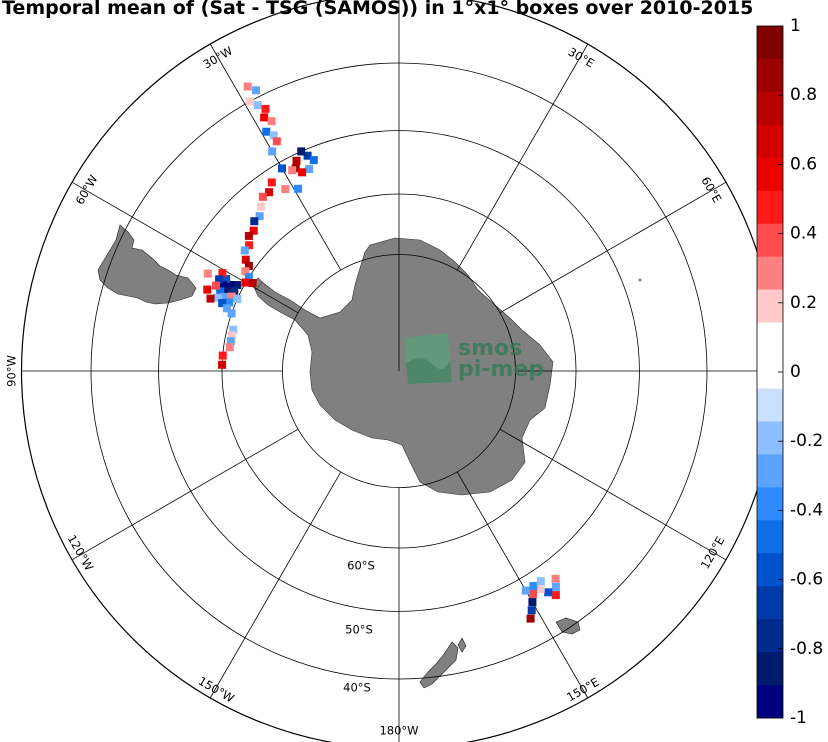 The width and height of the screenshot is (828, 742). I want to click on antarctica-landmass, so click(403, 366).